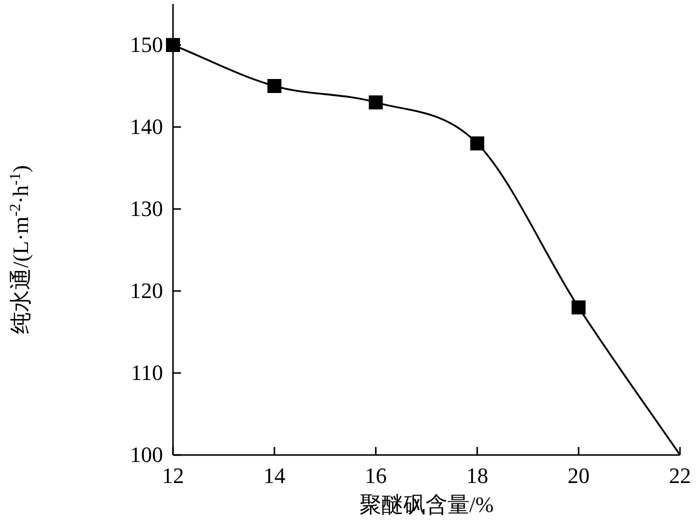 The height and width of the screenshot is (520, 700). What do you see at coordinates (146, 290) in the screenshot?
I see `y-tick-label: 120` at bounding box center [146, 290].